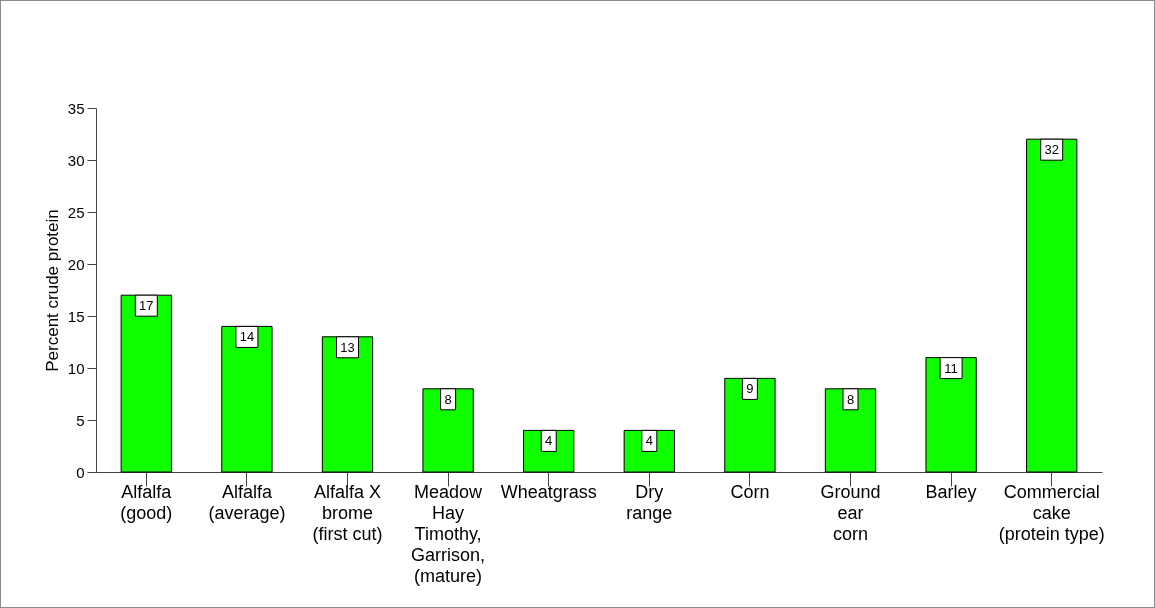 The width and height of the screenshot is (1155, 608). I want to click on y-tick-label: 30, so click(76, 160).